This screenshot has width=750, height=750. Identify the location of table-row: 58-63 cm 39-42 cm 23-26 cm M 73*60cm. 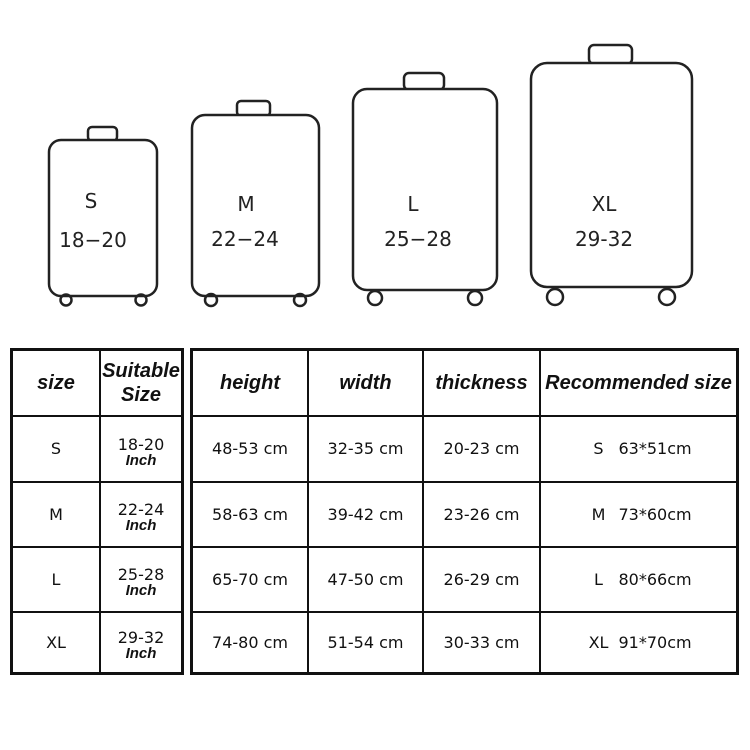
(464, 514).